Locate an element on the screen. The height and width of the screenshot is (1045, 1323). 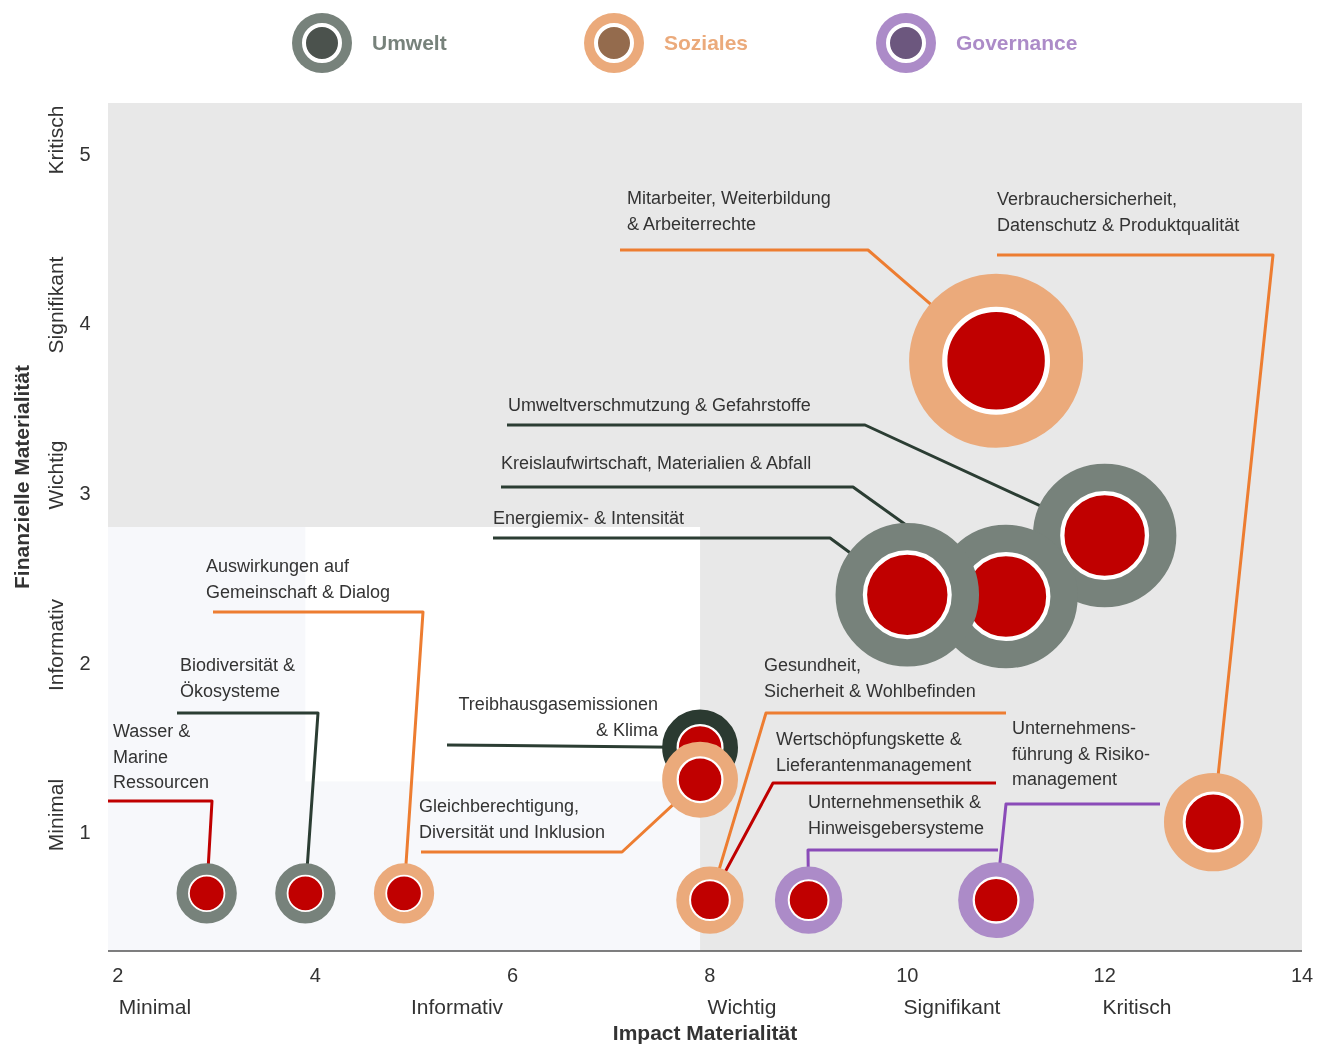
y-tick-label: 1 is located at coordinates (85, 832).